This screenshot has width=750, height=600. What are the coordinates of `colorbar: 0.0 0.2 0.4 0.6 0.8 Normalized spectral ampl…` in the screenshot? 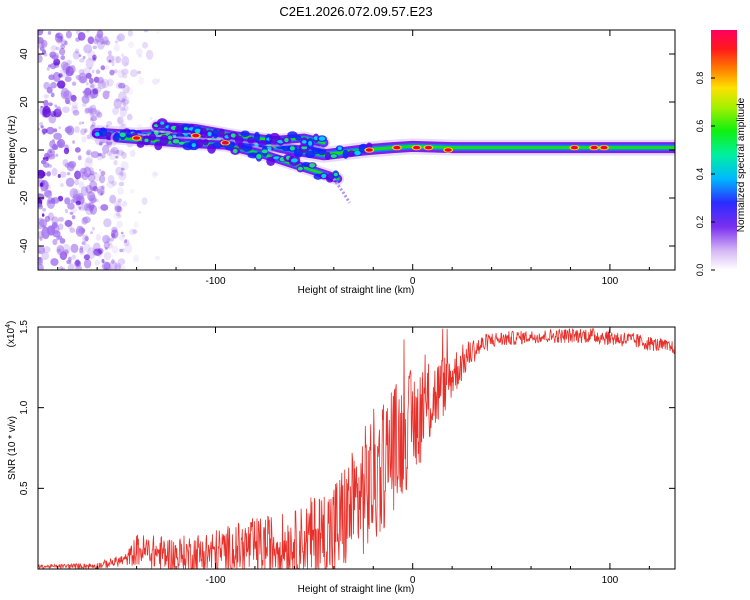 It's located at (721, 153).